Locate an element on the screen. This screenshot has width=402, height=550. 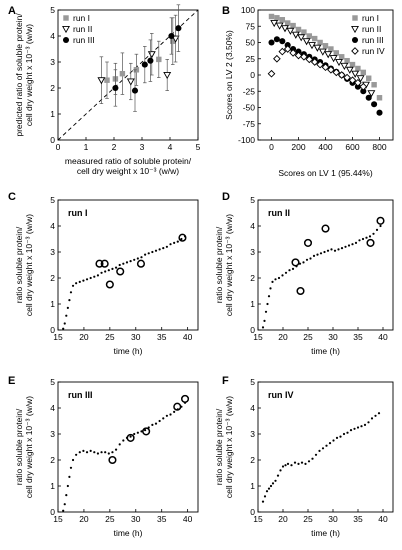
x-tick-label: 200 is located at coordinates (298, 147).